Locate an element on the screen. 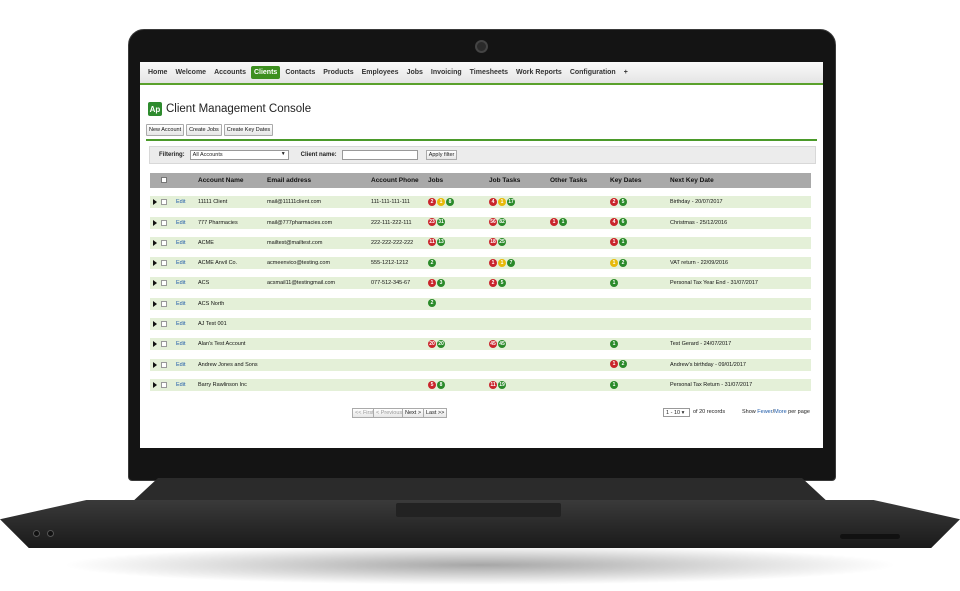 The width and height of the screenshot is (960, 591). nav-tab: Contacts is located at coordinates (300, 72).